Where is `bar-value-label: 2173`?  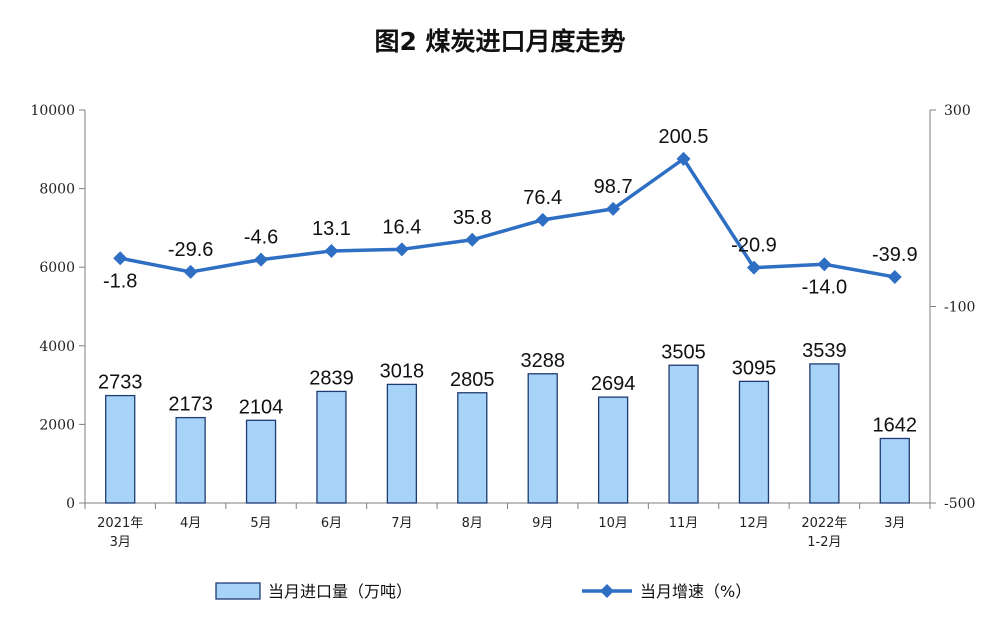
bar-value-label: 2173 is located at coordinates (190, 405).